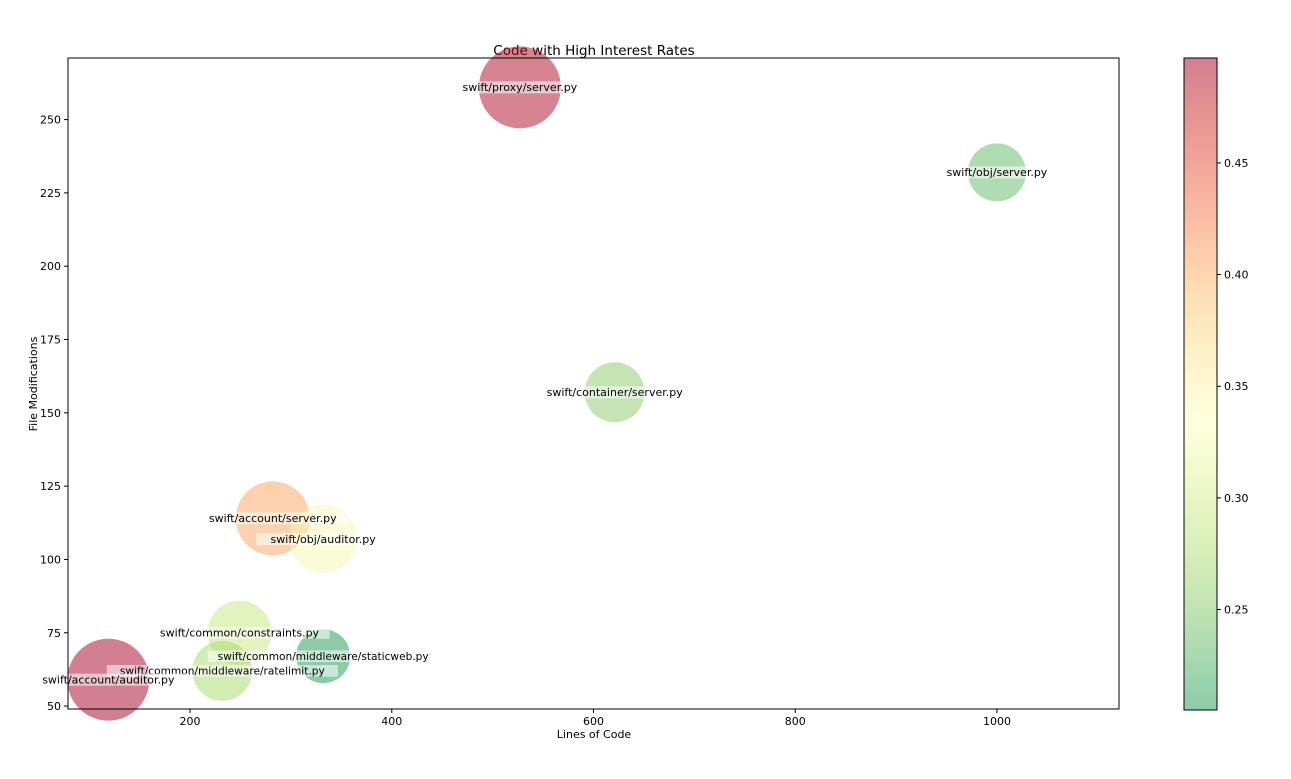 The width and height of the screenshot is (1291, 779). I want to click on colorbar-tick-label: 0.30, so click(1236, 498).